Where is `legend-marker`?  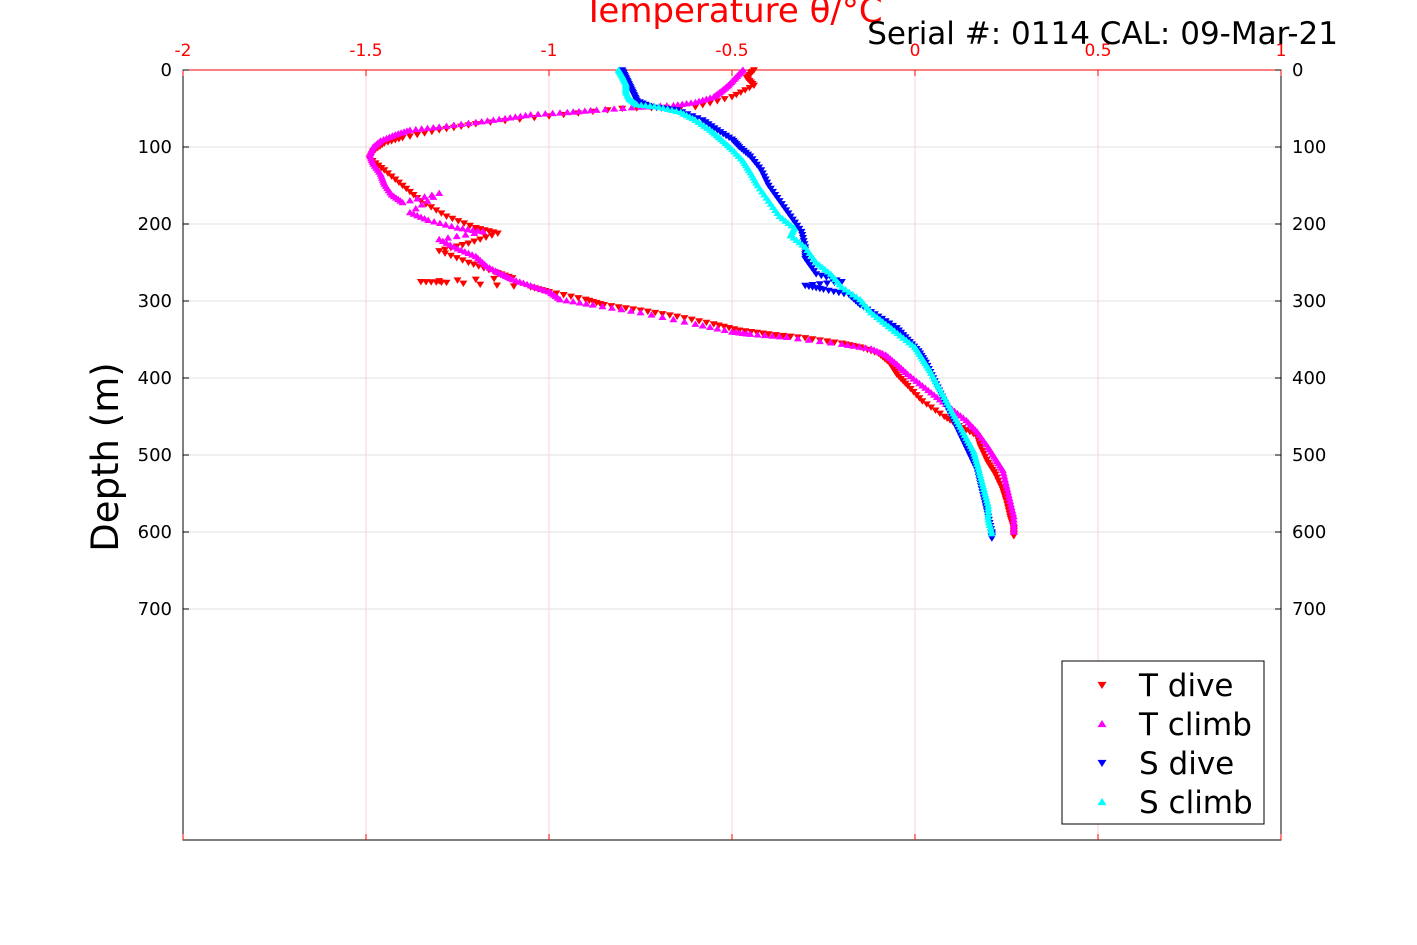
legend-marker is located at coordinates (1102, 723).